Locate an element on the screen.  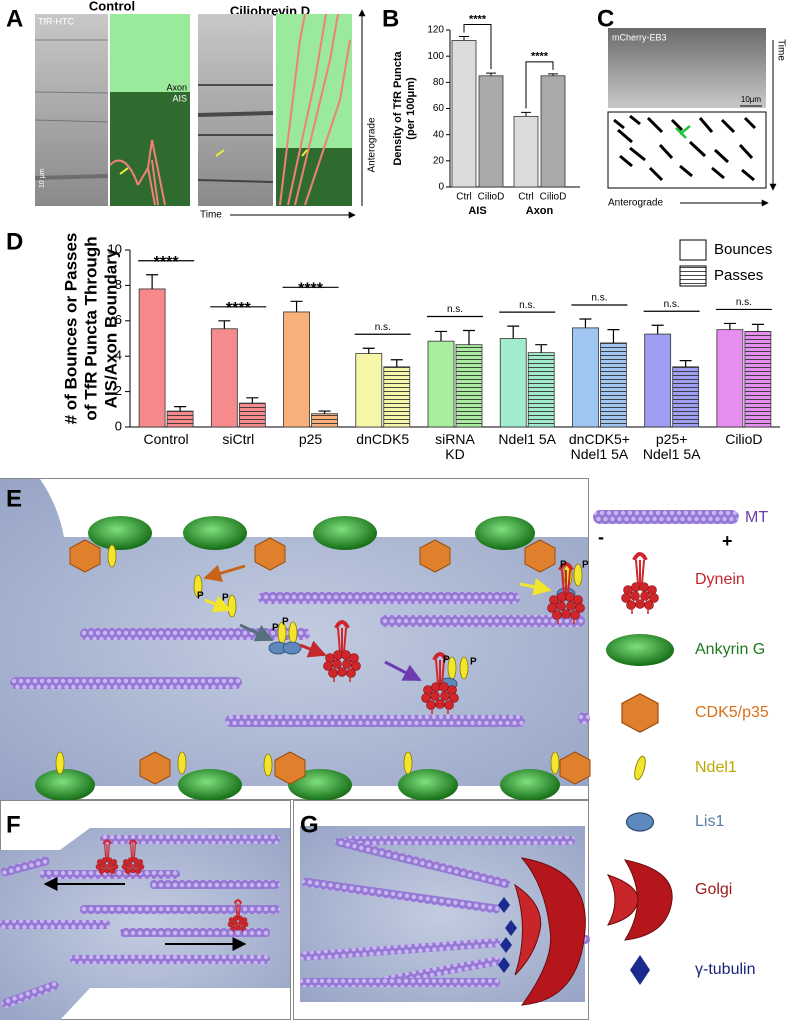
cdk5-p35 is located at coordinates (640, 713).